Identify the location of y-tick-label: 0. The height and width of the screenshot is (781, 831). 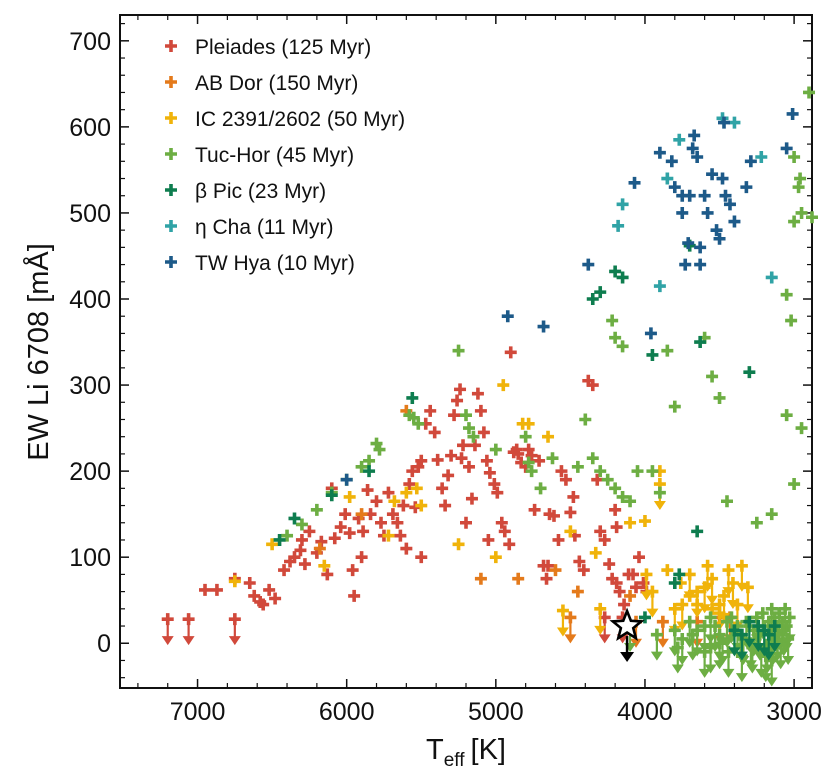
(104, 644).